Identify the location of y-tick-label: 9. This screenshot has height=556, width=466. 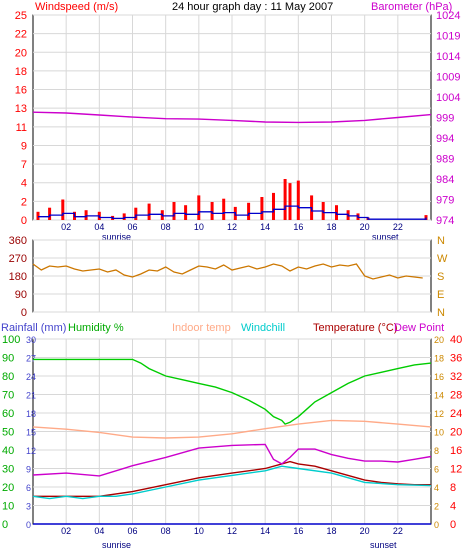
(24, 146).